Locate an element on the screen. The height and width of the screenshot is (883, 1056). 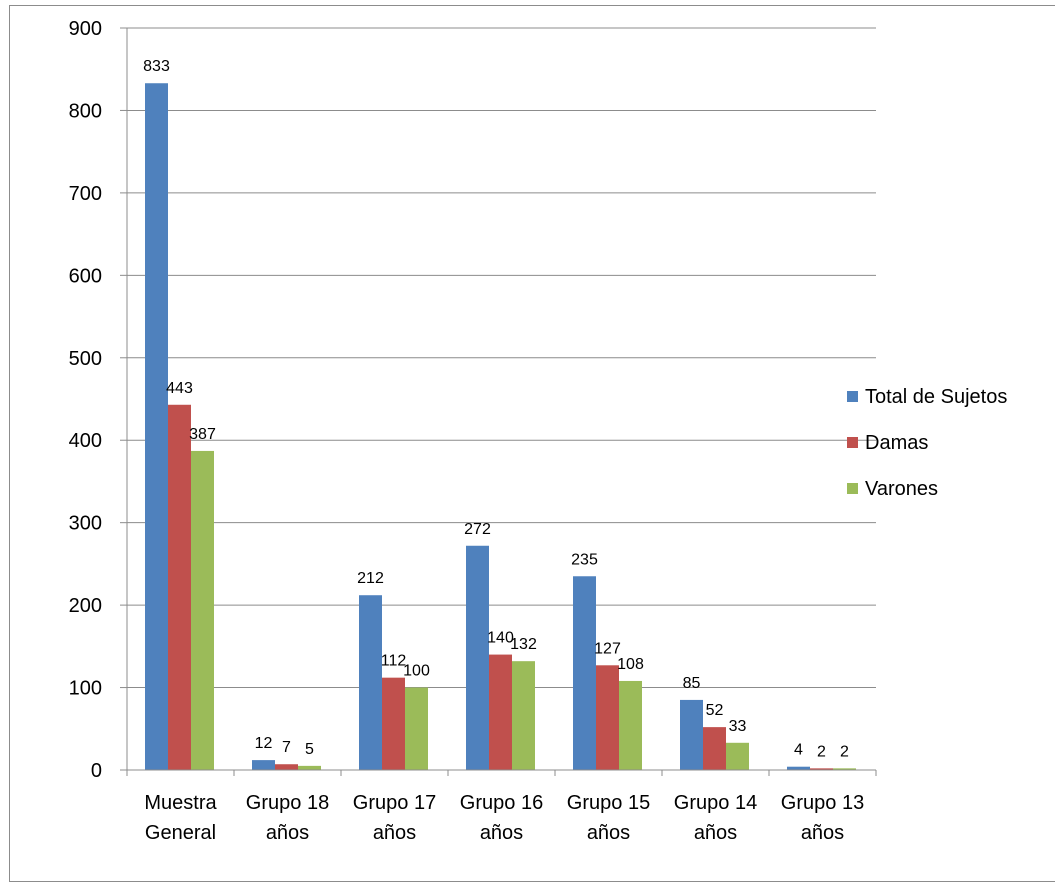
data-label: 140 is located at coordinates (500, 638).